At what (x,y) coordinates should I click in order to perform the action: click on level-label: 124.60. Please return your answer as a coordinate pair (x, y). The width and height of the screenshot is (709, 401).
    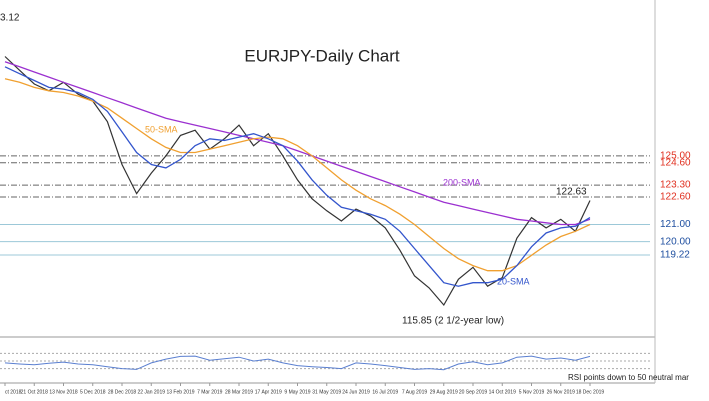
    Looking at the image, I should click on (675, 162).